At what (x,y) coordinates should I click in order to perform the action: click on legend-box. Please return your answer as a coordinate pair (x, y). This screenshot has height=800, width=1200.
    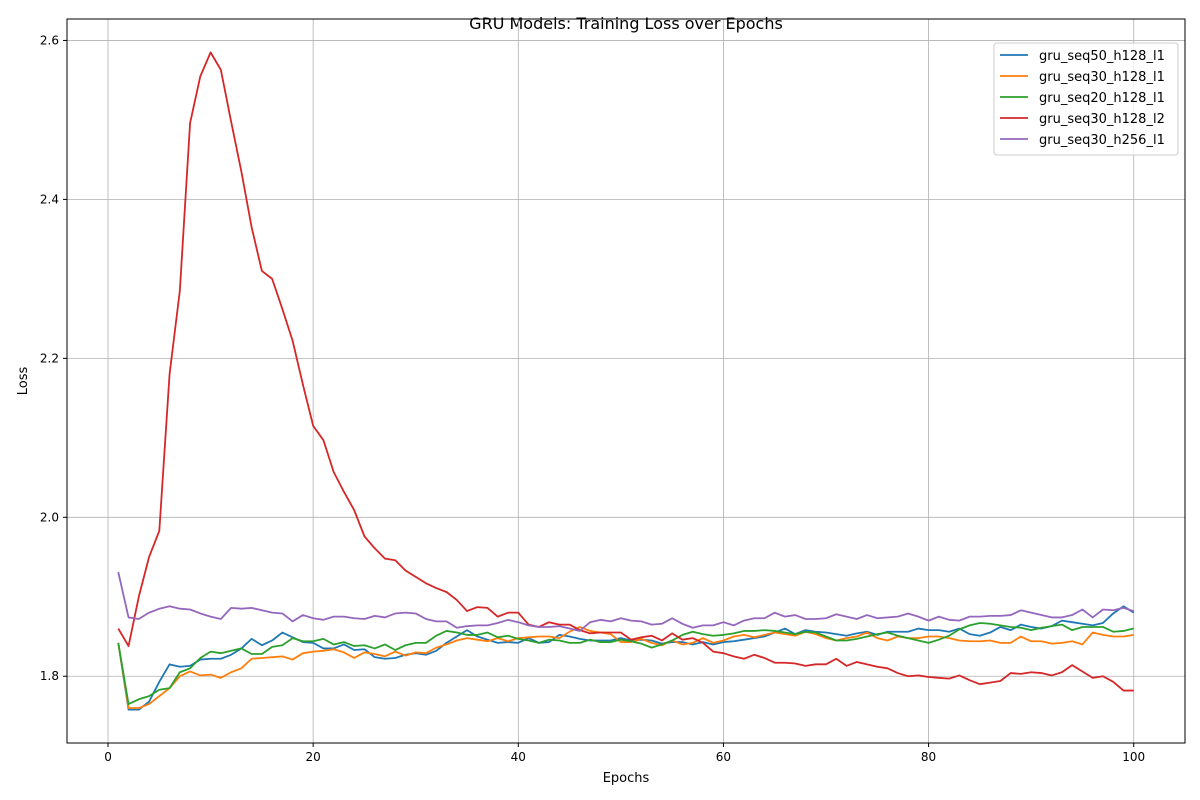
    Looking at the image, I should click on (1086, 99).